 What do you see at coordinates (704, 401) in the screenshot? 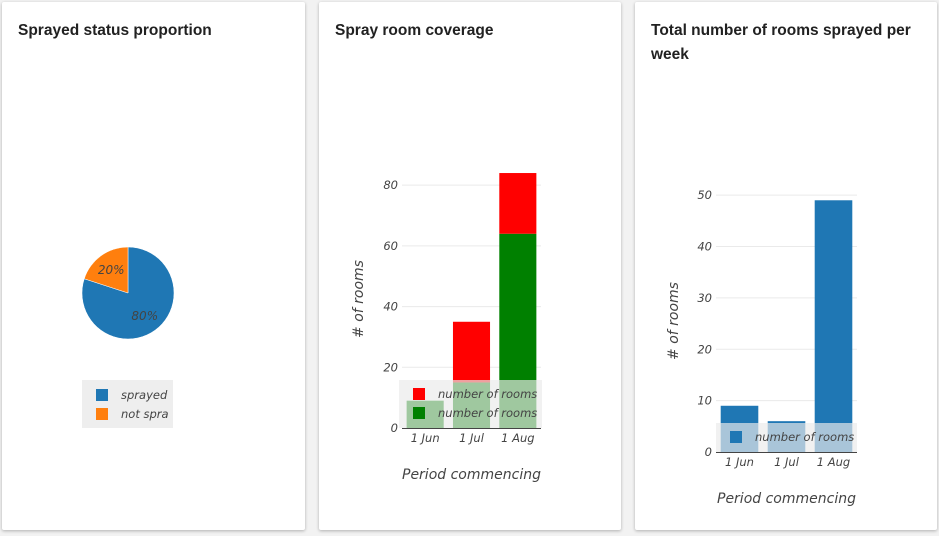
I see `y-tick-label: 10` at bounding box center [704, 401].